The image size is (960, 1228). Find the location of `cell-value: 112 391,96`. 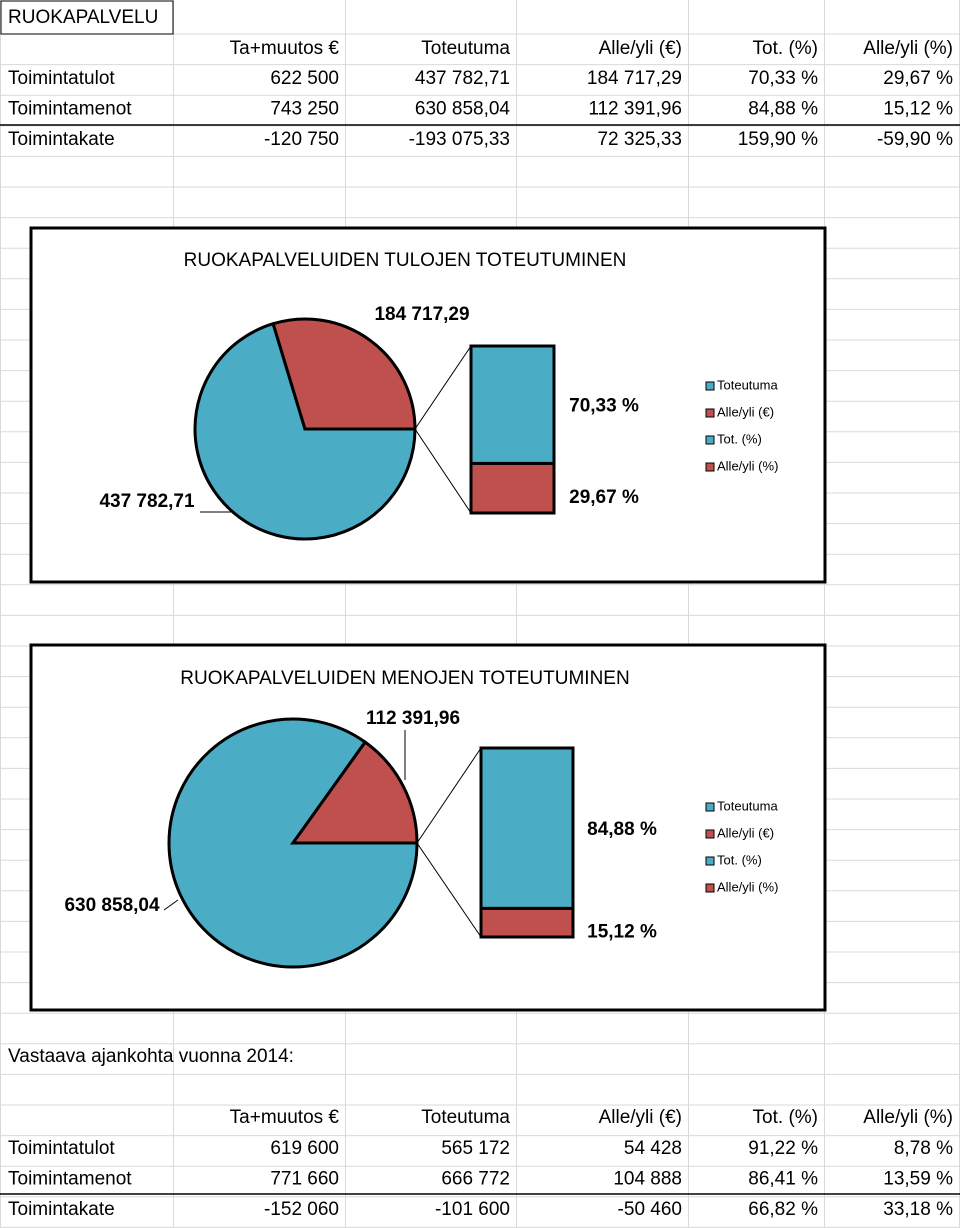

cell-value: 112 391,96 is located at coordinates (635, 109).